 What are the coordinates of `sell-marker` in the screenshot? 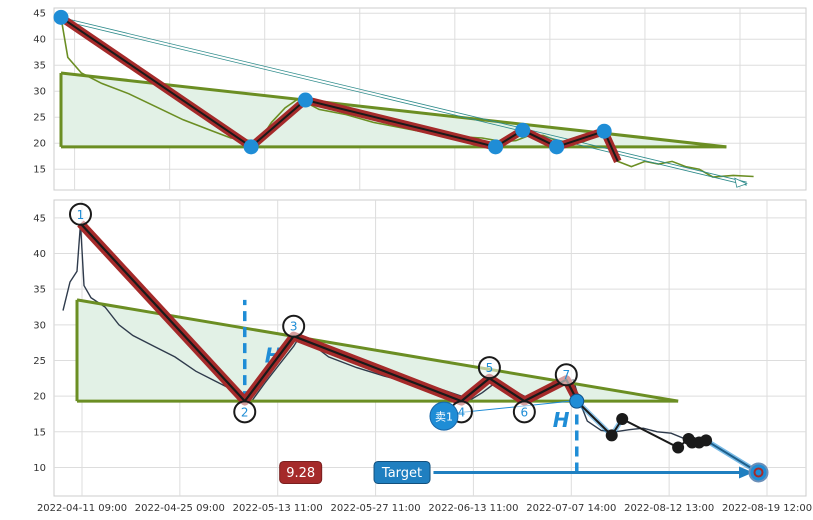 It's located at (444, 416).